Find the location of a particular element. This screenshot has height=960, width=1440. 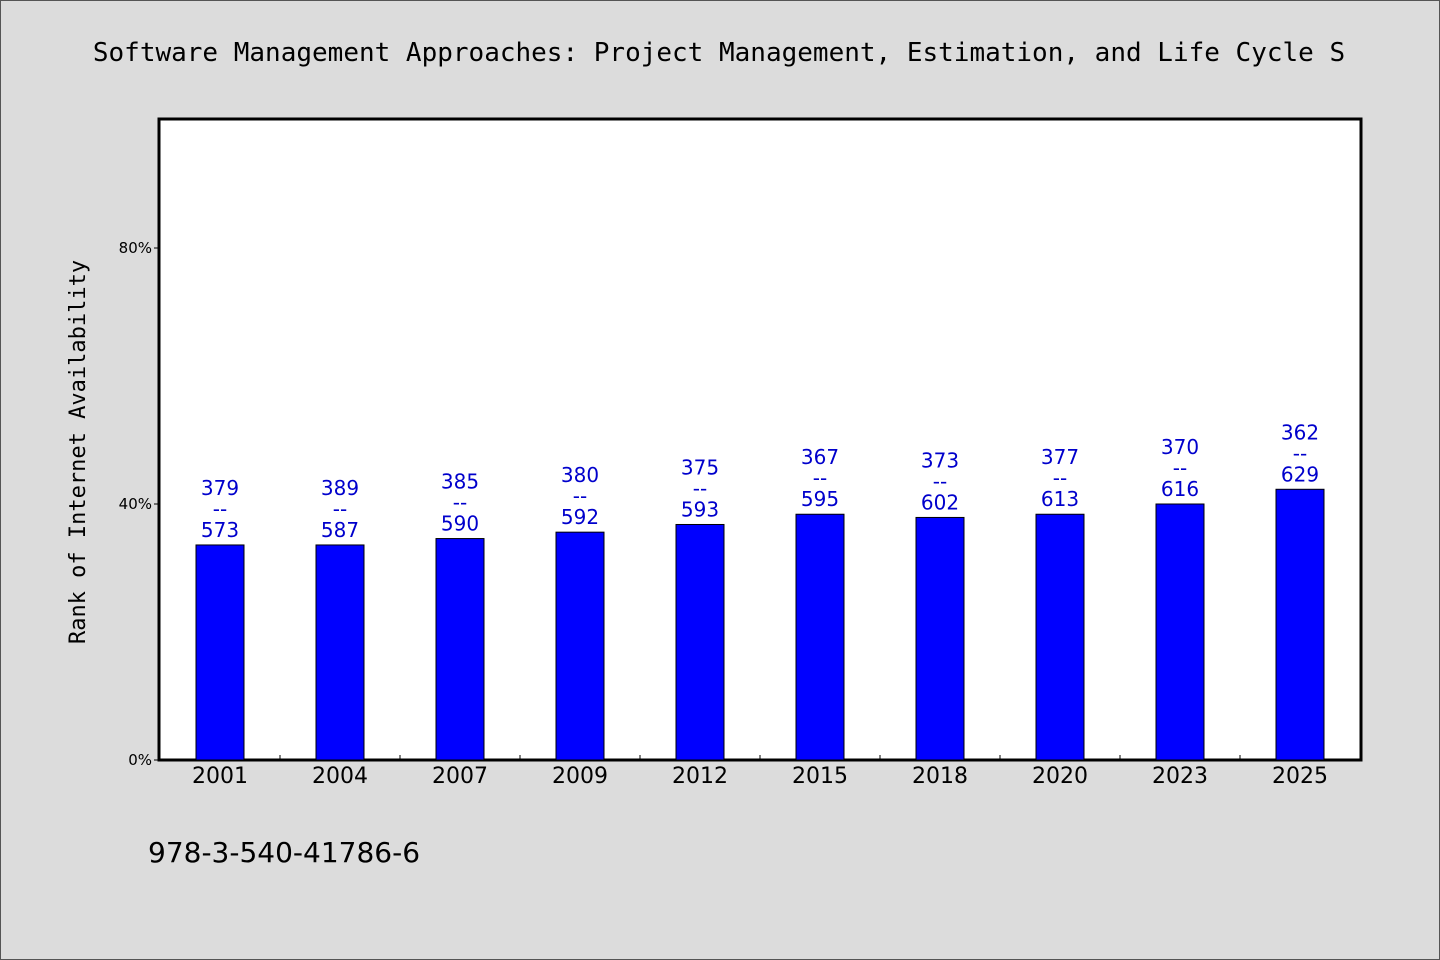

isbn-text: 978-3-540-41786-6 is located at coordinates (284, 852).